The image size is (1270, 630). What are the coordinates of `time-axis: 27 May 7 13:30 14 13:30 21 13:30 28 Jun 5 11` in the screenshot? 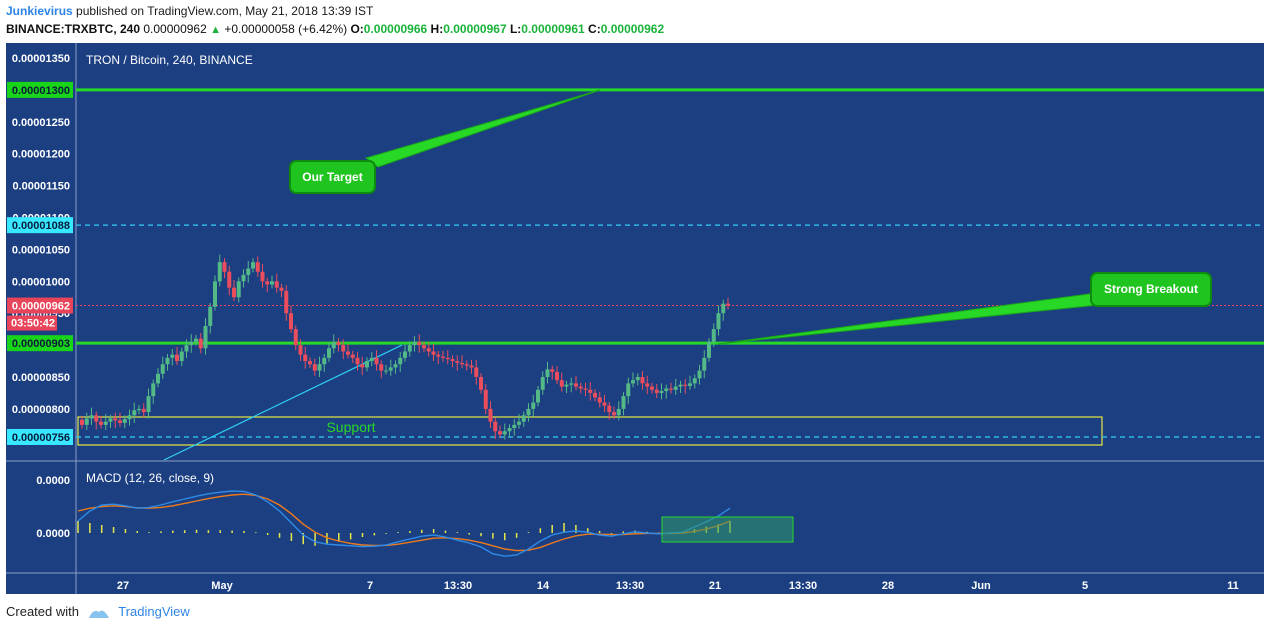 It's located at (678, 586).